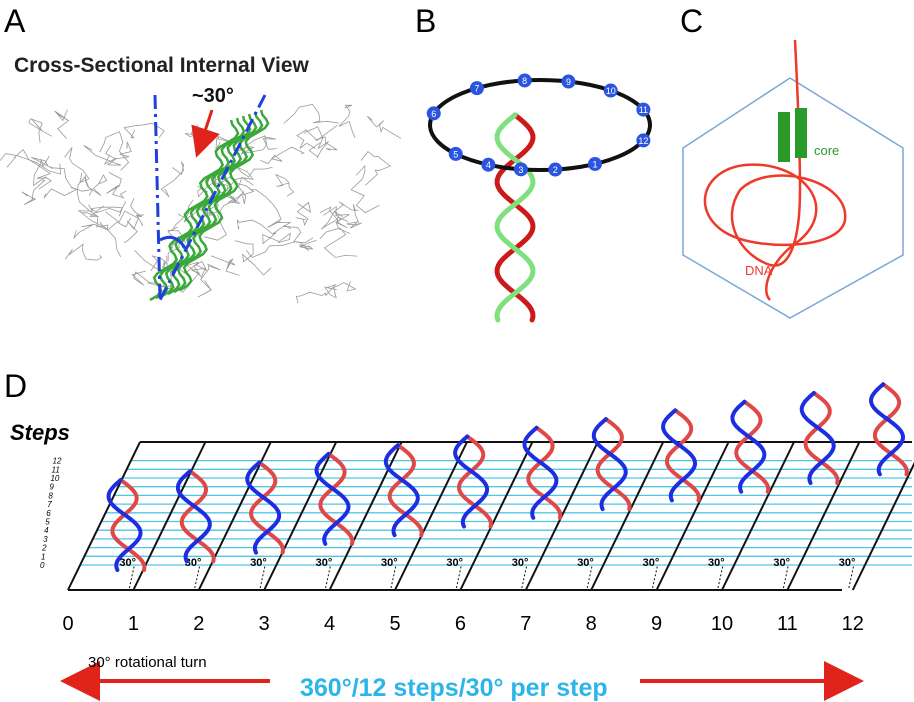  Describe the element at coordinates (173, 242) in the screenshot. I see `angle-arc` at that location.